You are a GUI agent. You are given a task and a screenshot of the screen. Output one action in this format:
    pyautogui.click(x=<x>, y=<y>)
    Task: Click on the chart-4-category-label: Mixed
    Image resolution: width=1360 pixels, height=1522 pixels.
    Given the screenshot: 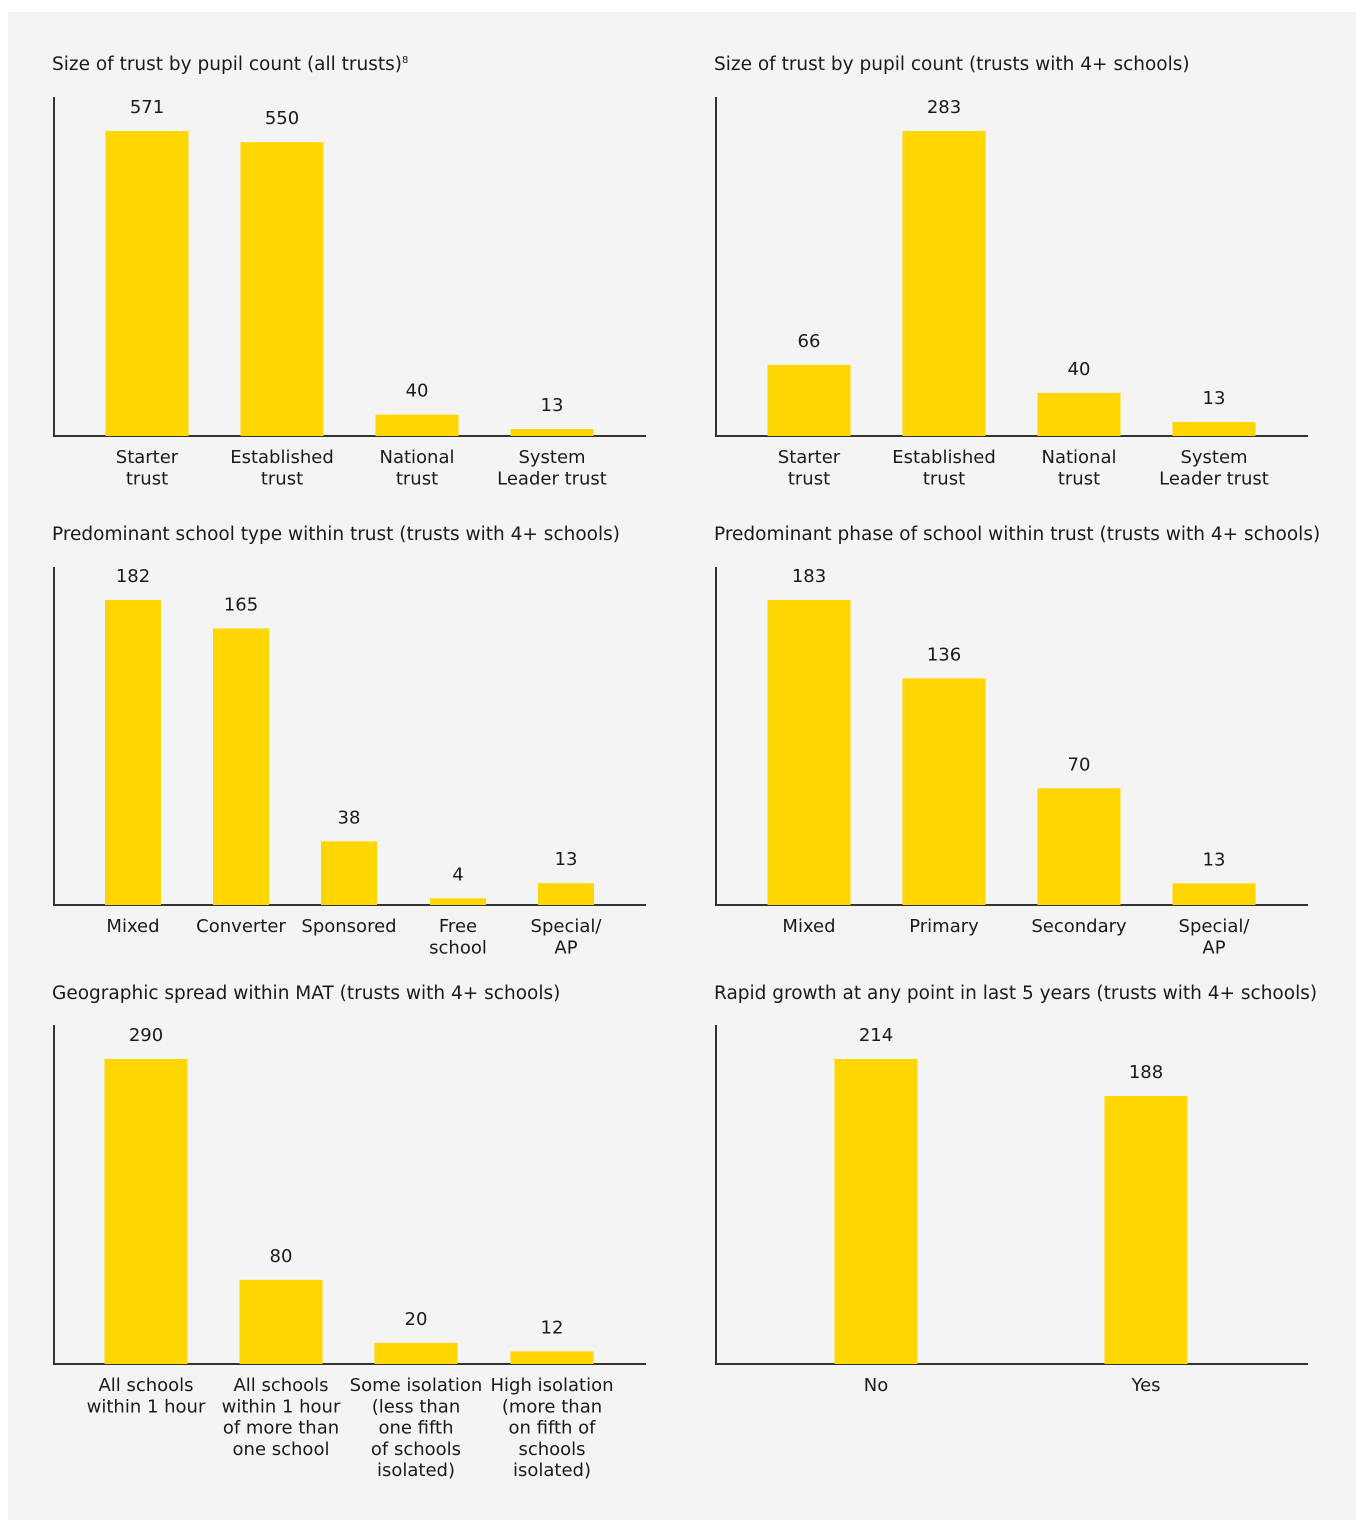 What is the action you would take?
    pyautogui.click(x=808, y=926)
    